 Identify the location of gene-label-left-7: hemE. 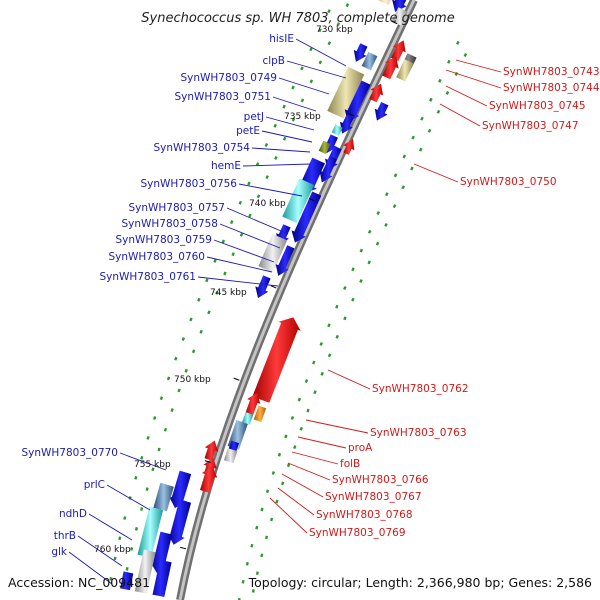
(226, 166).